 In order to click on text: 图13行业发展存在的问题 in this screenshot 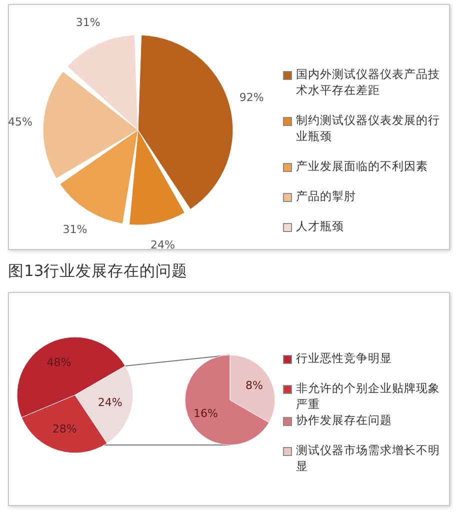, I will do `click(98, 271)`.